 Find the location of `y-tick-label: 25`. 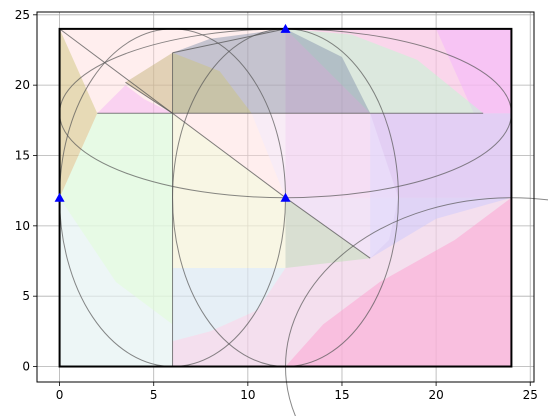

y-tick-label: 25 is located at coordinates (22, 15).